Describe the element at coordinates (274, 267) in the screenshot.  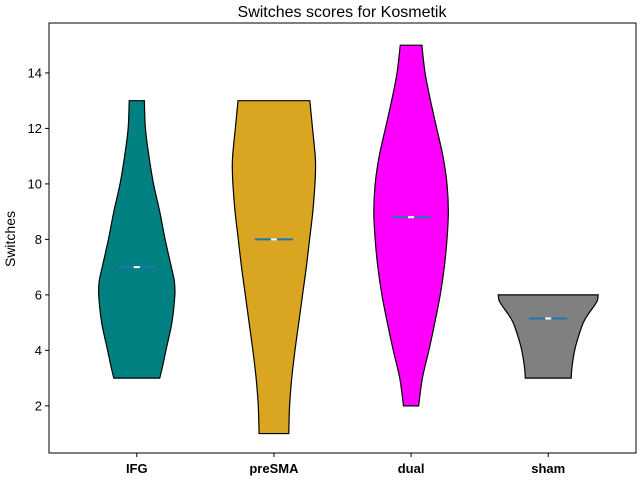
I see `violin-presma` at that location.